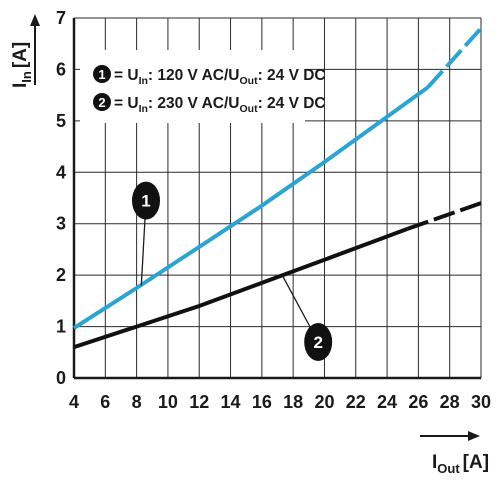  What do you see at coordinates (418, 402) in the screenshot?
I see `x-tick-label: 26` at bounding box center [418, 402].